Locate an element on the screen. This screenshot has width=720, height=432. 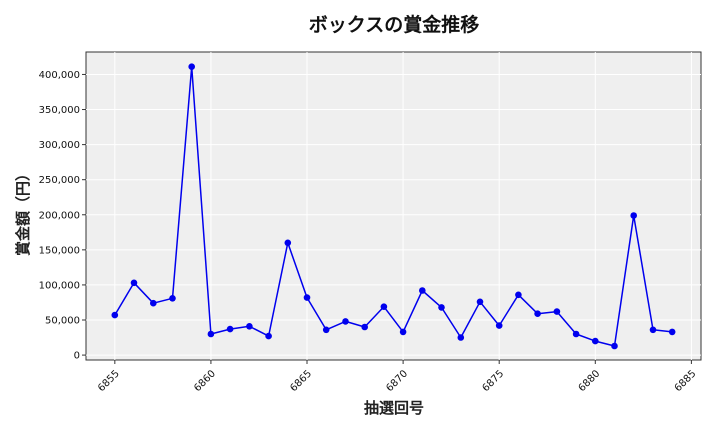
x-tick-label: 6860 is located at coordinates (205, 381).